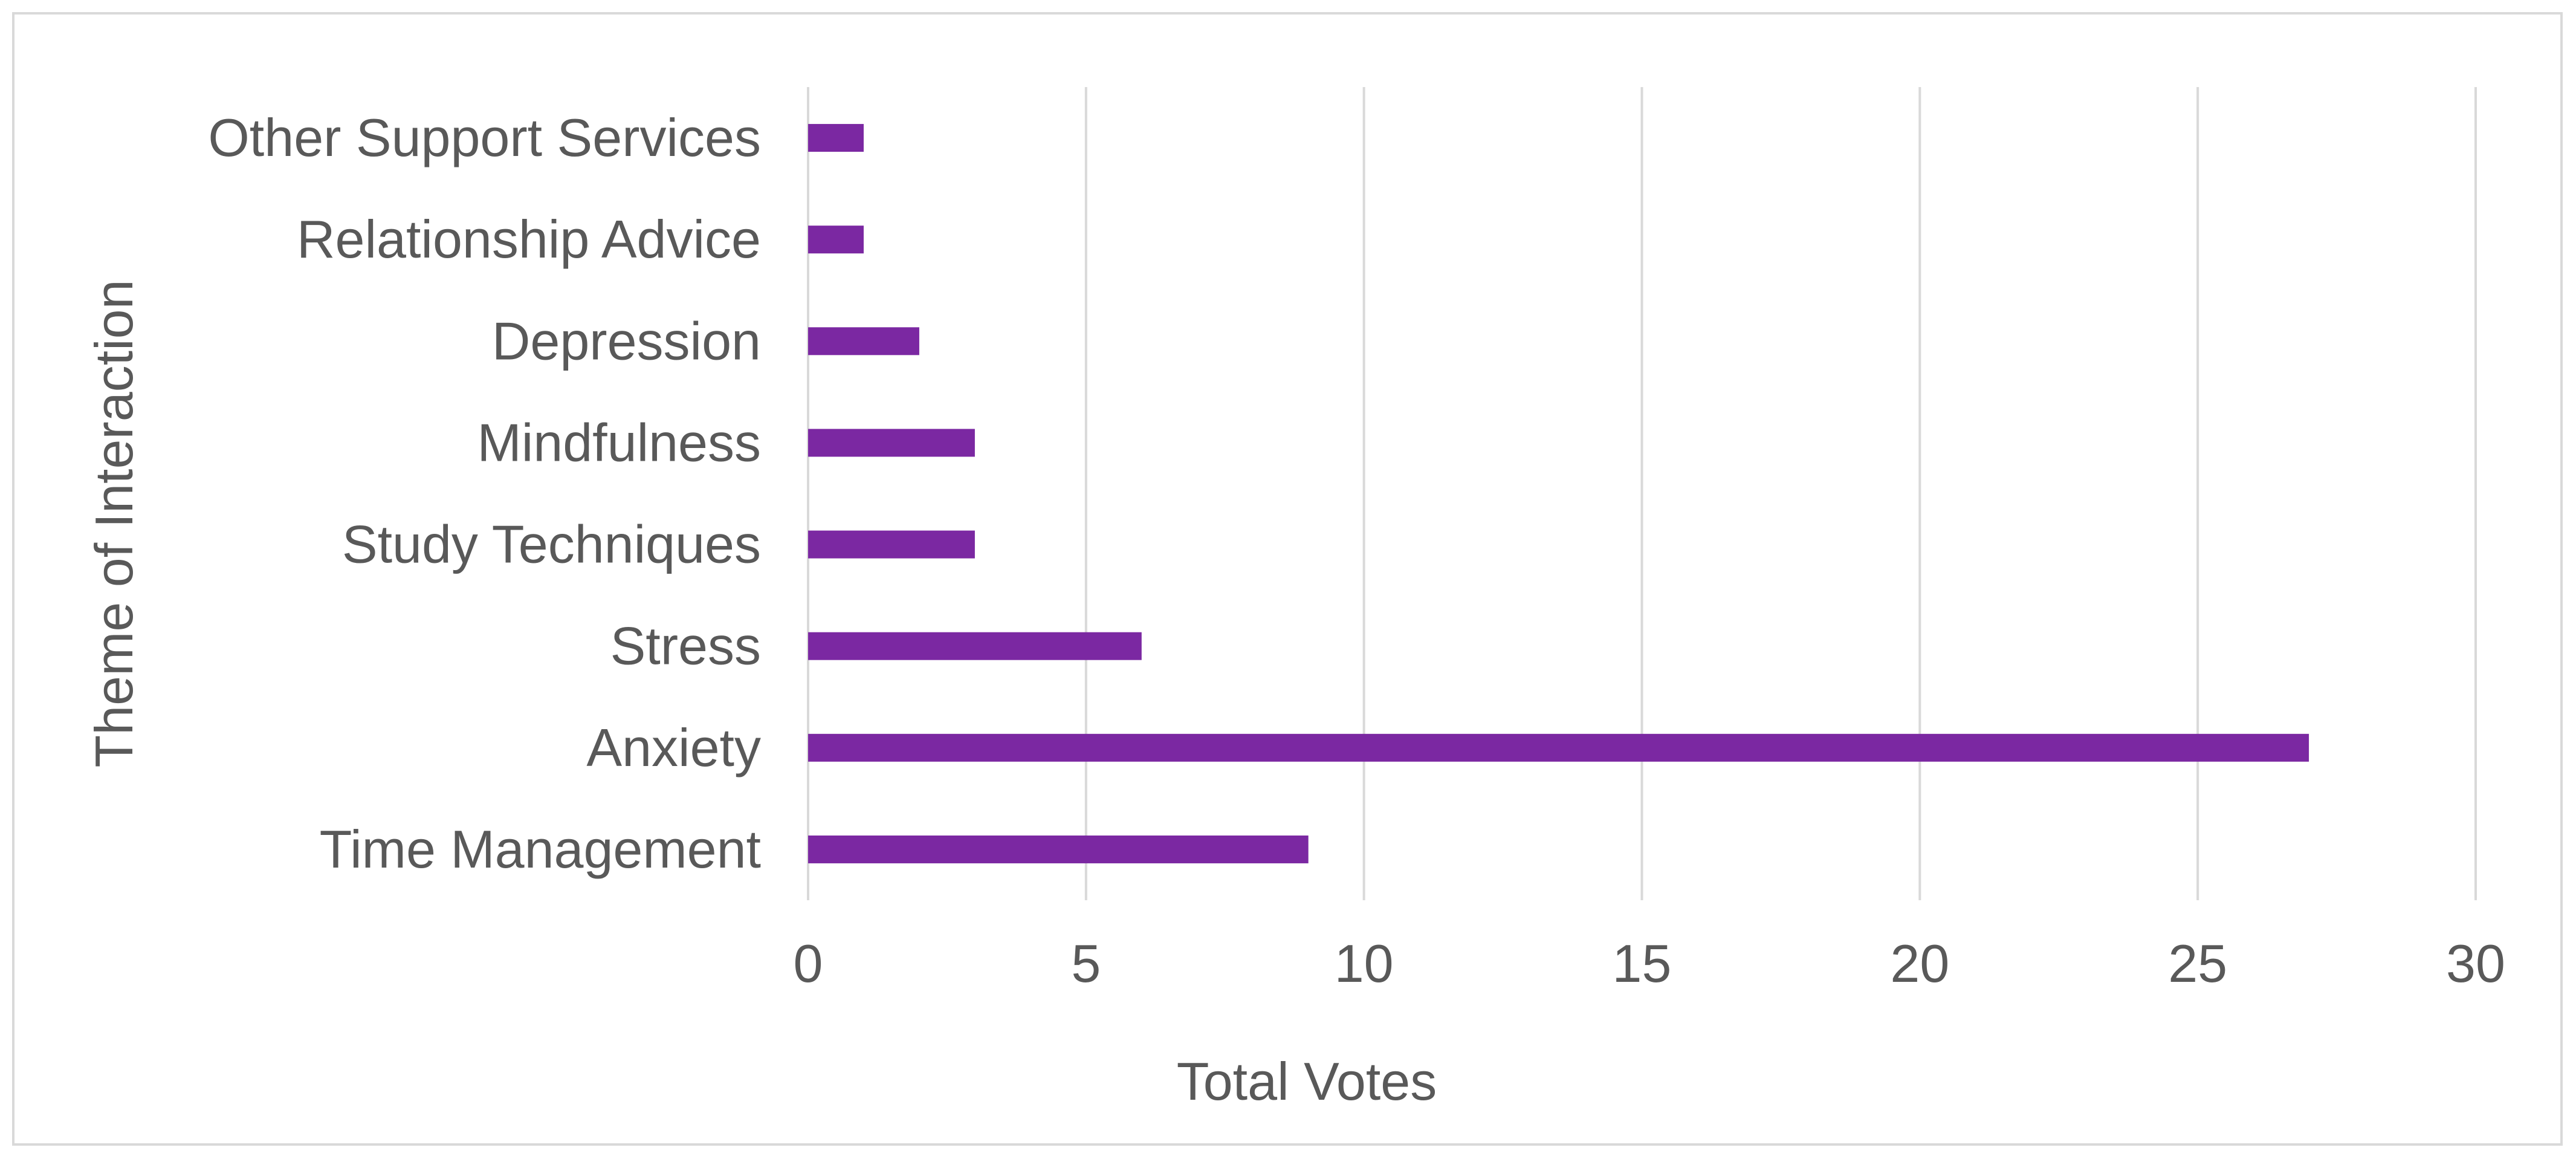 This screenshot has width=2576, height=1159. Describe the element at coordinates (1307, 1081) in the screenshot. I see `x-axis-title: Total Votes` at that location.